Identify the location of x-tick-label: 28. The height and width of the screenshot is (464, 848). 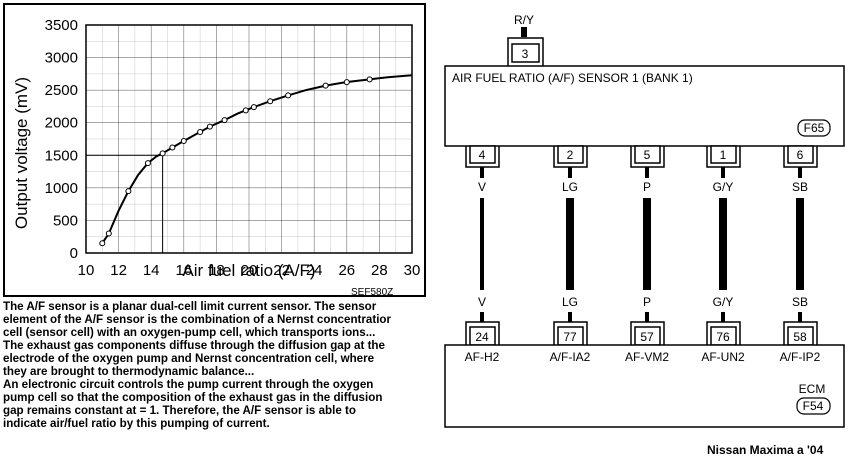
(379, 270).